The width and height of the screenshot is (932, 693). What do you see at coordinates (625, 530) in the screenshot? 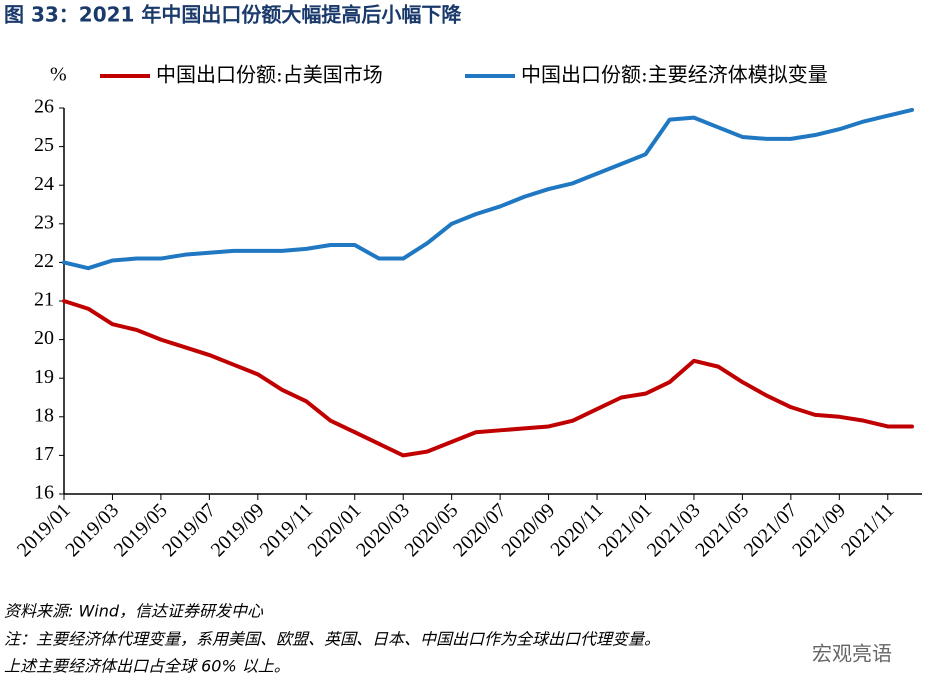
I see `x-tick-label: 2021/01` at bounding box center [625, 530].